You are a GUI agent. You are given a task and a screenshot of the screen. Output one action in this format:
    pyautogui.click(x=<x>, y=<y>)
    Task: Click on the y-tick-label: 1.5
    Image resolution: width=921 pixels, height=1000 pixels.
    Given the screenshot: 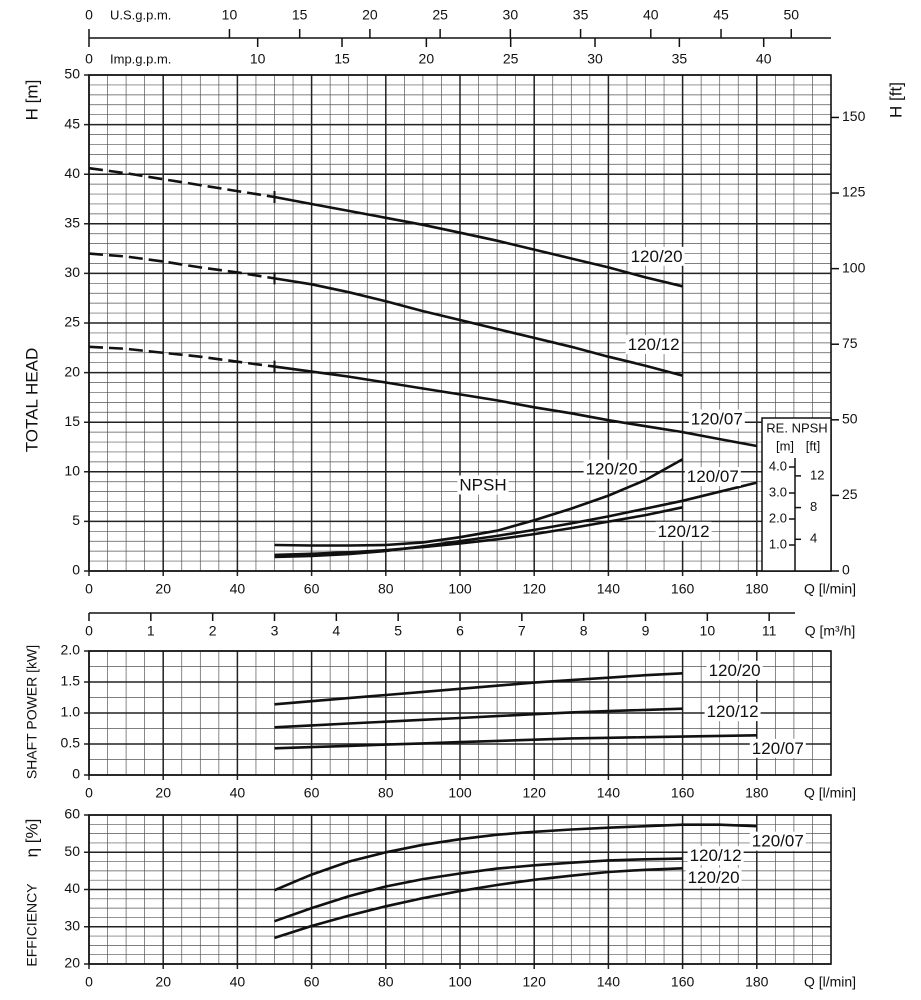 What is the action you would take?
    pyautogui.click(x=71, y=681)
    